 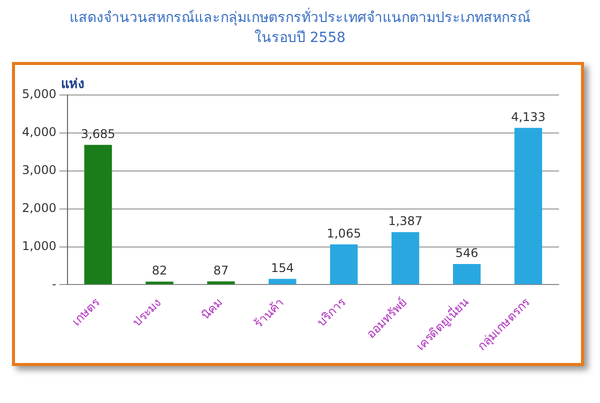 I want to click on chart-title: แสดงจำนวนสหกรณ์และกลุ่มเกษตรกรทั่วประเทศจำแนกตามประเภทสหกรณ์, so click(x=300, y=18).